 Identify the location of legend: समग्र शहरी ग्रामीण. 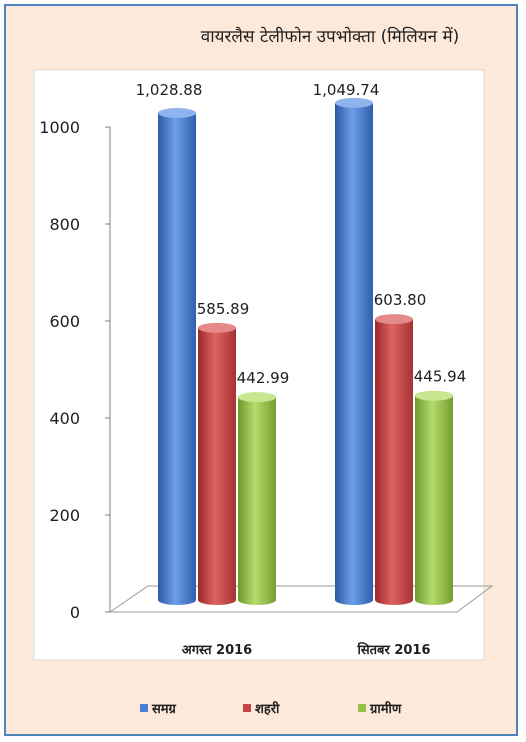
(271, 709).